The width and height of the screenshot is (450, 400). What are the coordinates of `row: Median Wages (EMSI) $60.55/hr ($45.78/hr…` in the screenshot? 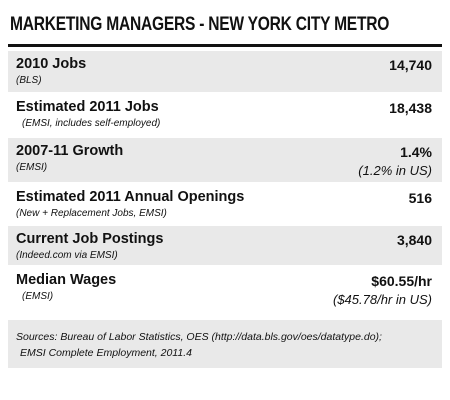 It's located at (225, 292).